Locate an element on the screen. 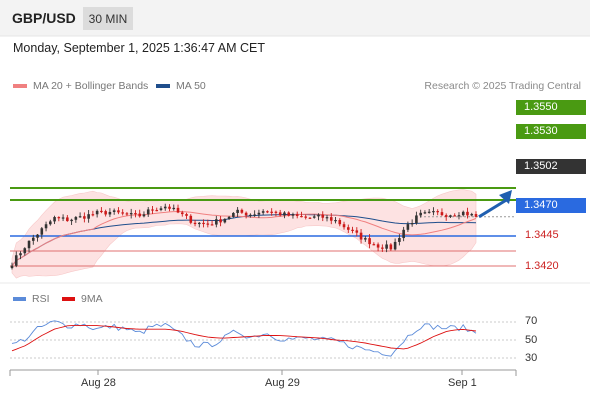 This screenshot has width=590, height=400. projection-arrow is located at coordinates (495, 204).